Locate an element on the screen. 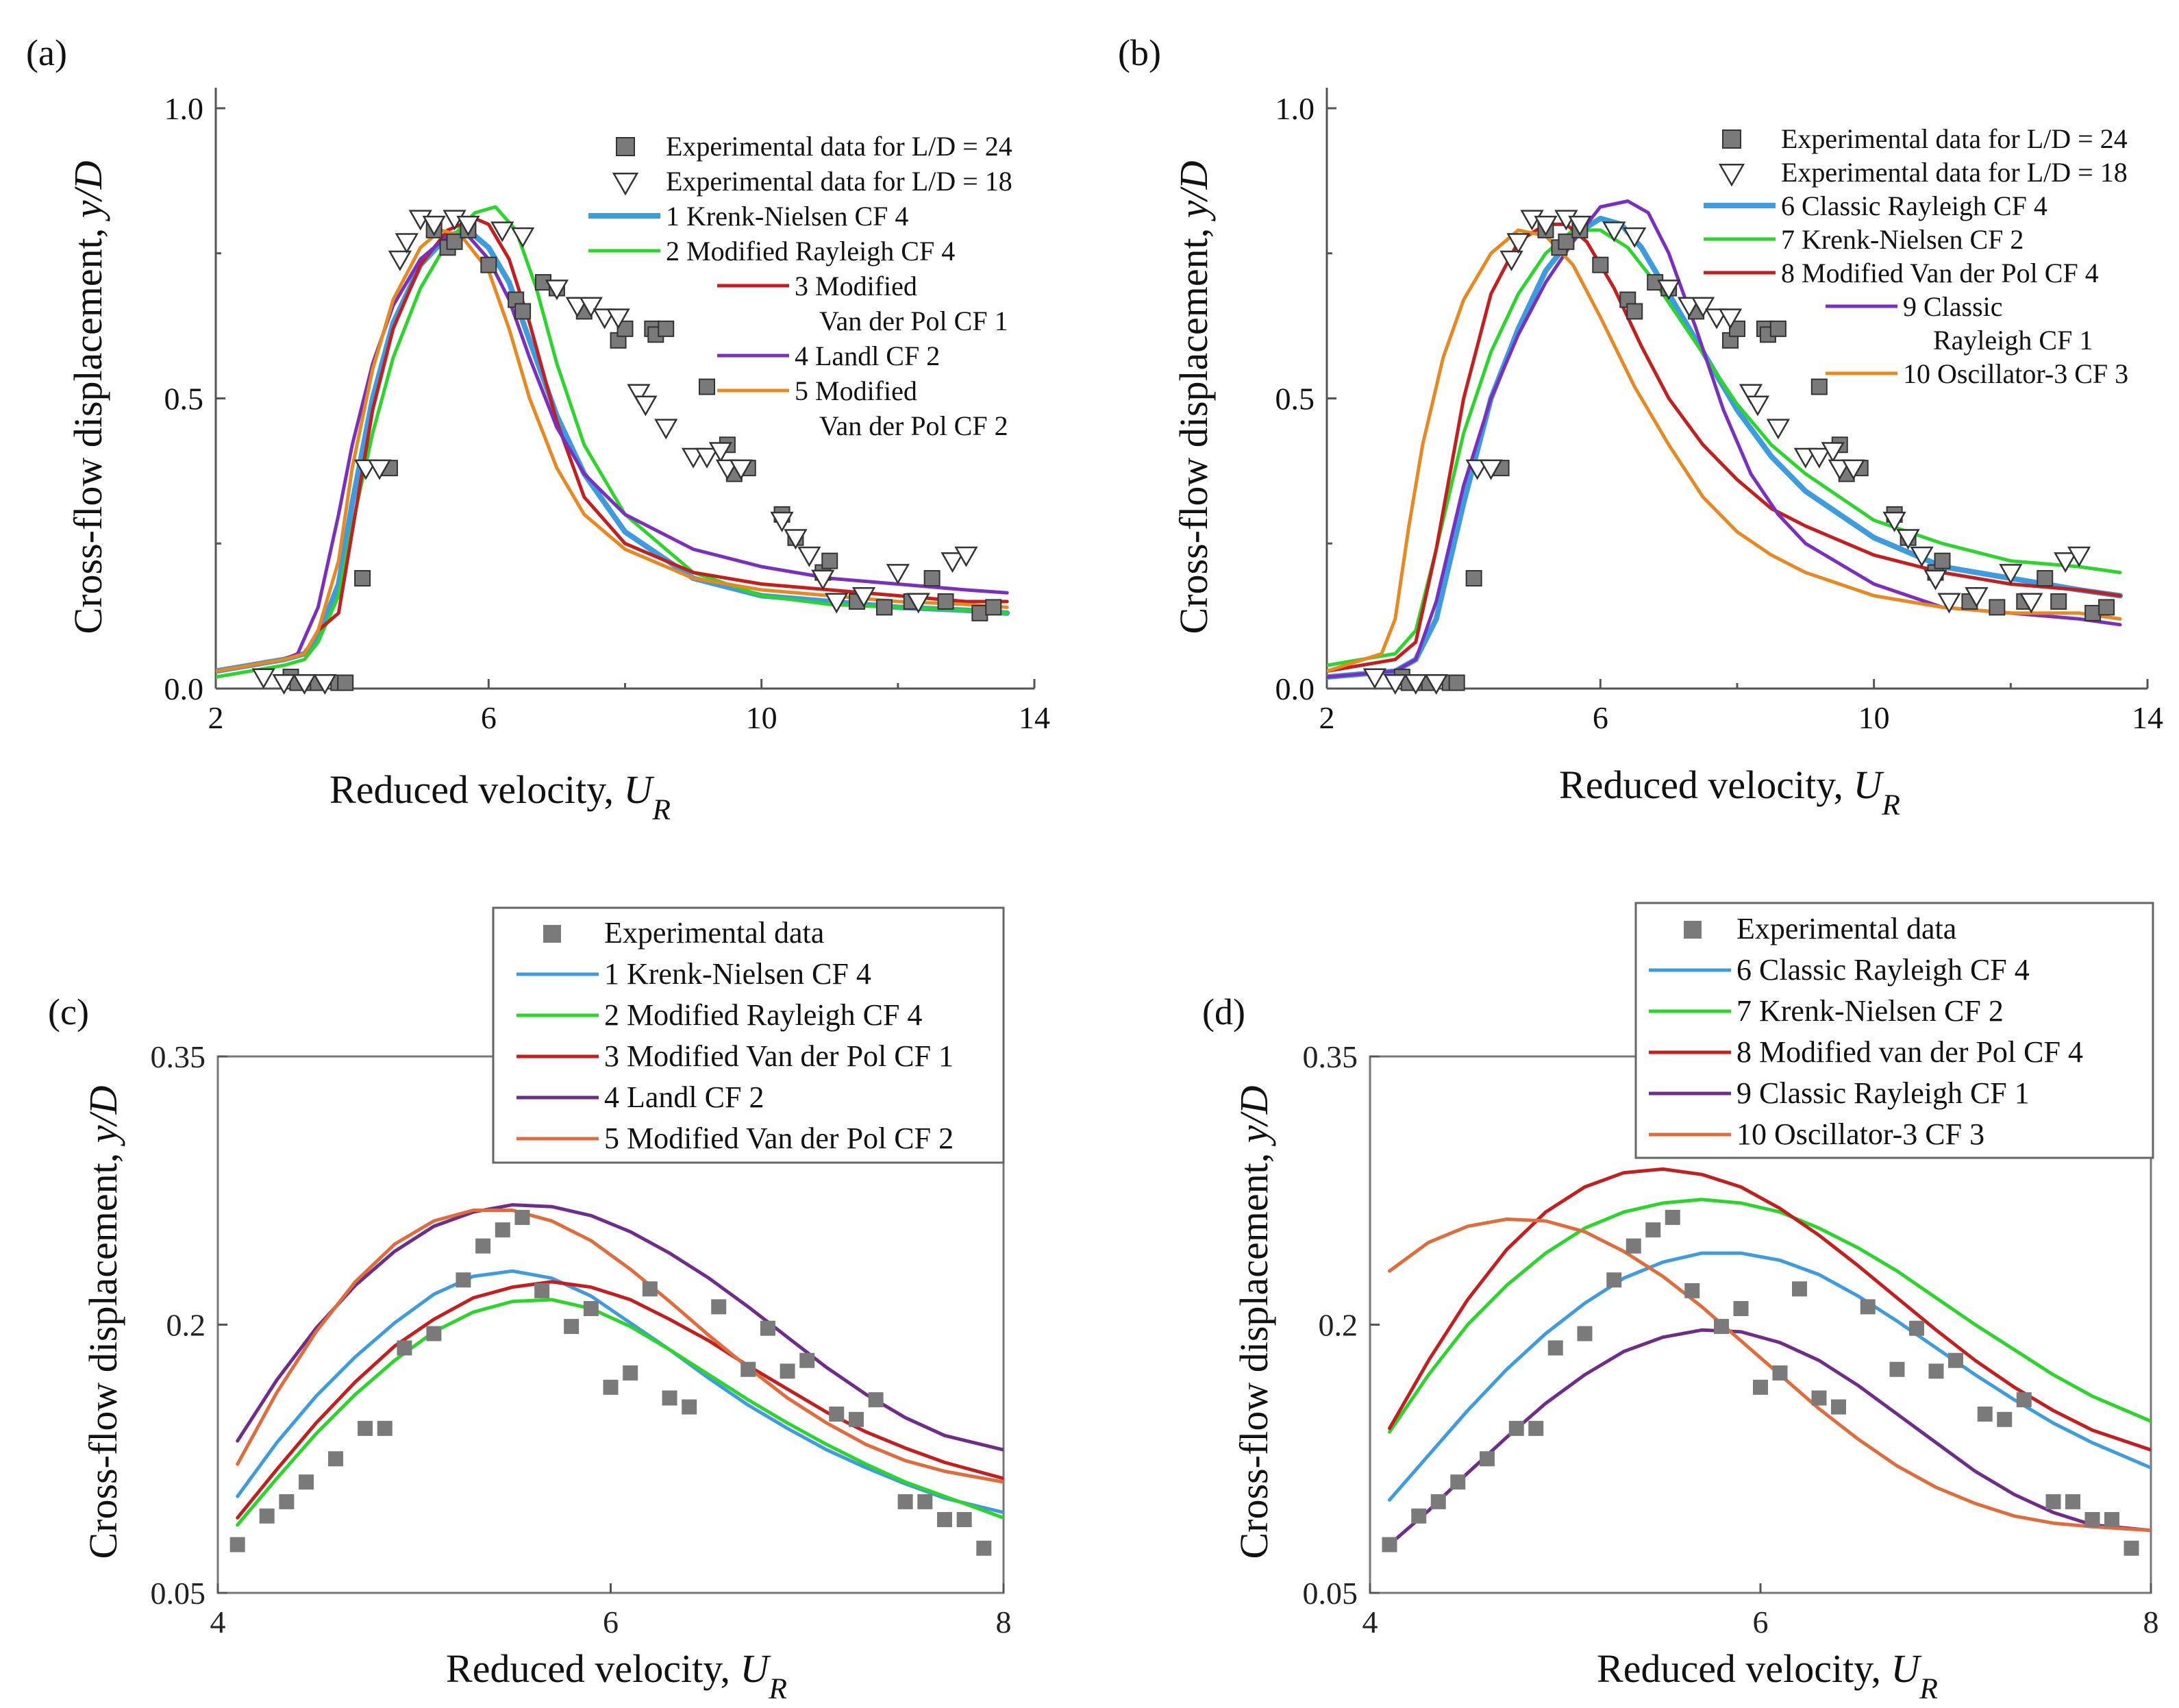 The width and height of the screenshot is (2179, 1708). markers is located at coordinates (611, 1382).